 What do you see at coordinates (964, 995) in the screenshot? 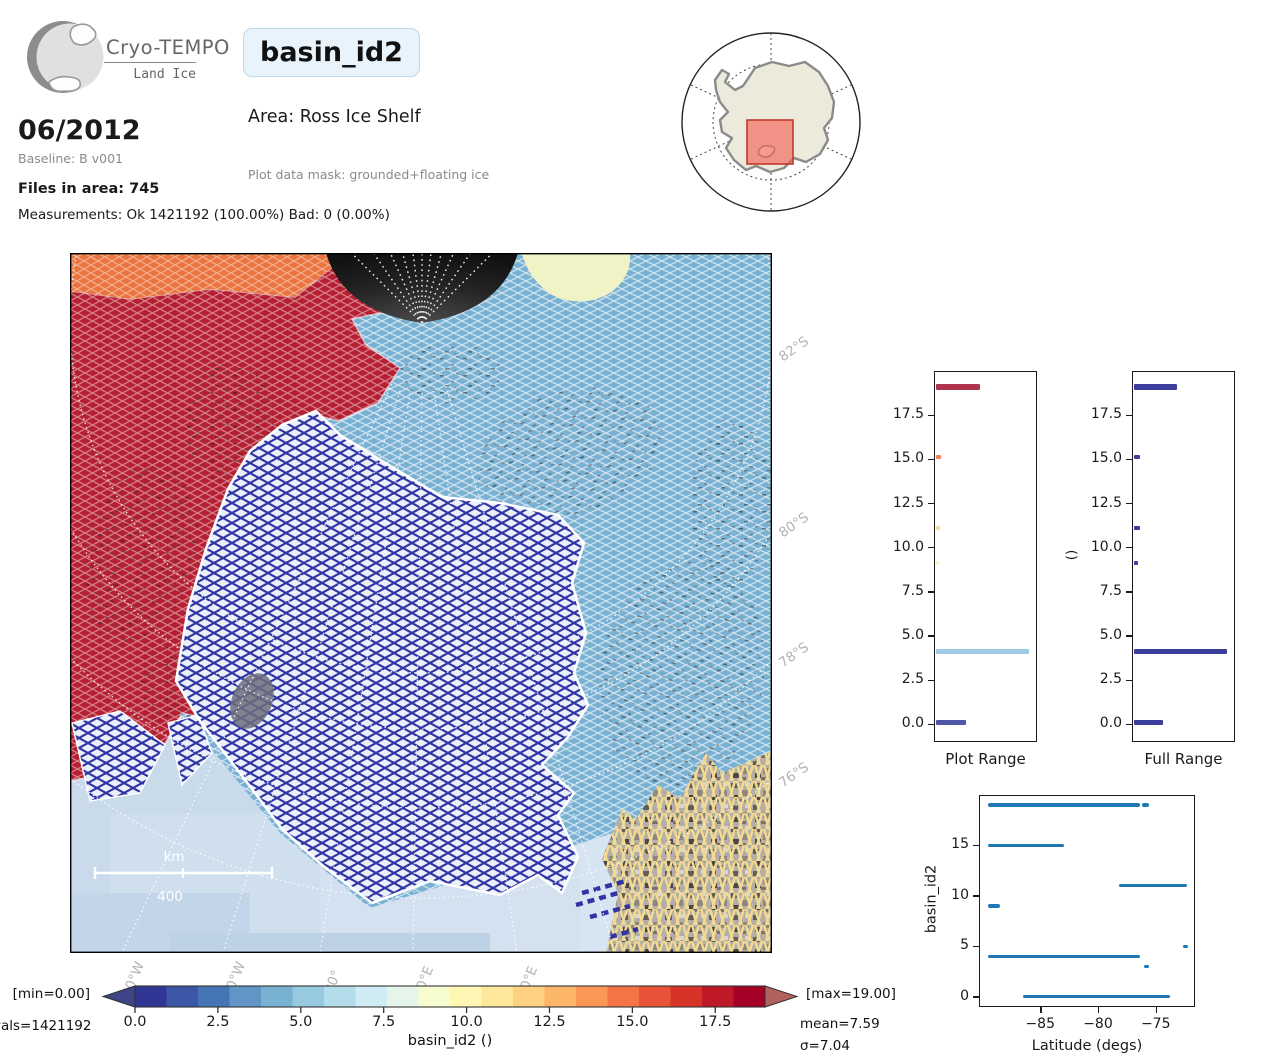
I see `y-tick-label: 0` at bounding box center [964, 995].